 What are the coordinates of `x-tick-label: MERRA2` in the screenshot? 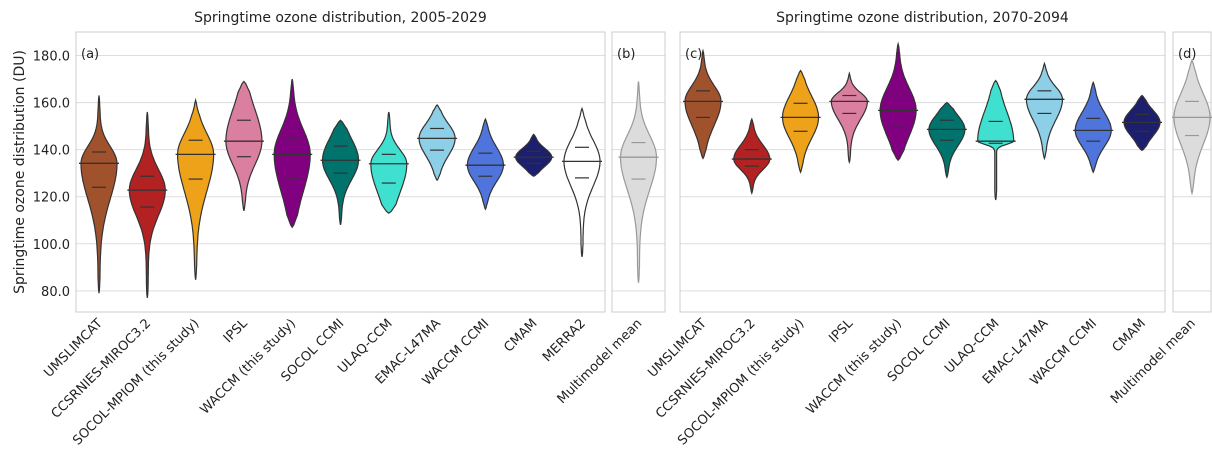 It's located at (564, 340).